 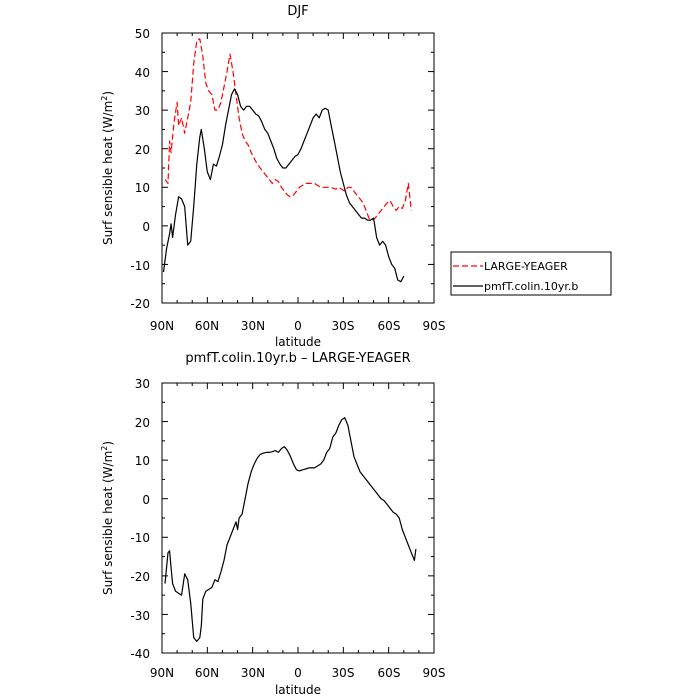 What do you see at coordinates (142, 73) in the screenshot?
I see `y-tick-label: 40` at bounding box center [142, 73].